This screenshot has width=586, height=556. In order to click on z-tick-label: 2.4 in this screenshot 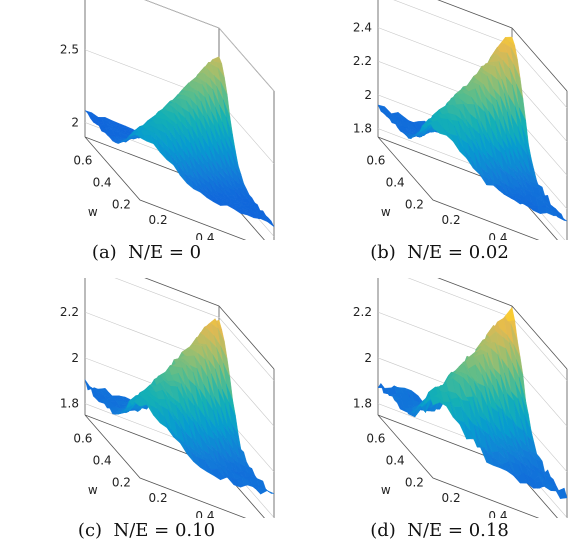, I will do `click(362, 28)`.